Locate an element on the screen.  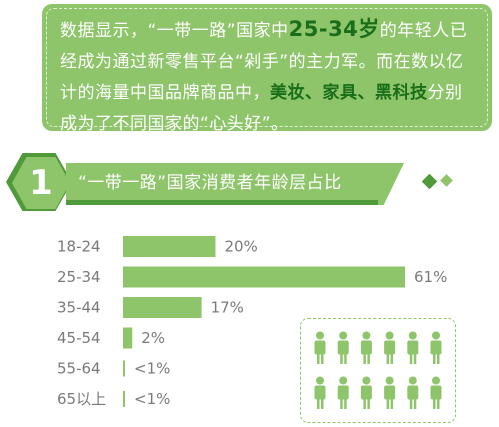
value-label: 2% is located at coordinates (153, 338).